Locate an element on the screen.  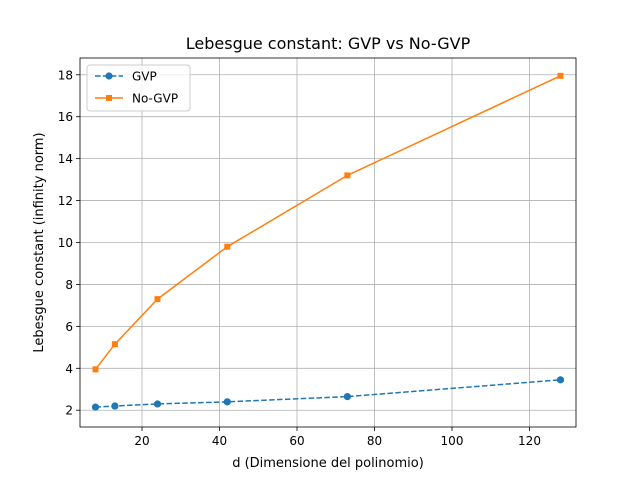
y-tick-label: 8 is located at coordinates (69, 285).